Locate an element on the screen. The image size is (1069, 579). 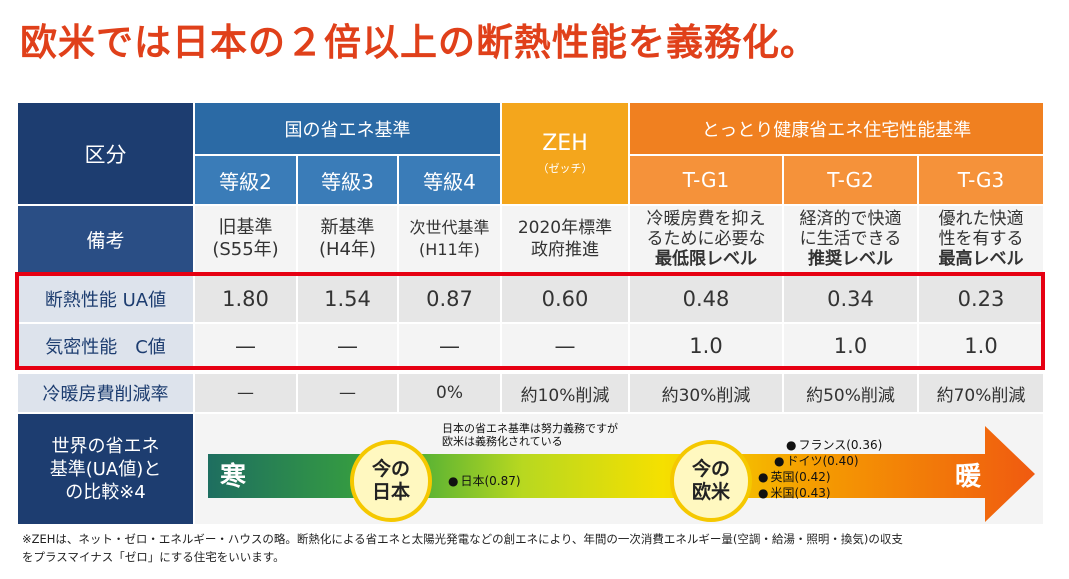
header-kuni-label: 国の省エネ基準 is located at coordinates (347, 130).